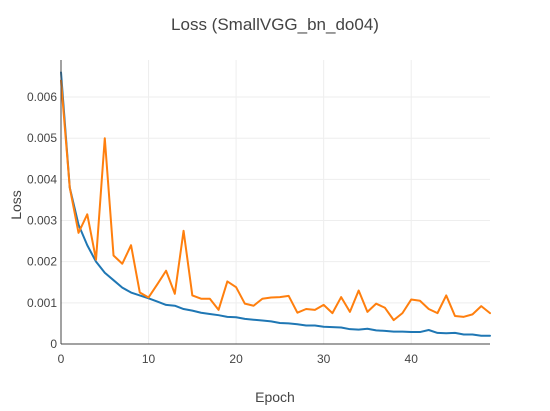 This screenshot has width=550, height=411. I want to click on x-tick-label: 30, so click(324, 359).